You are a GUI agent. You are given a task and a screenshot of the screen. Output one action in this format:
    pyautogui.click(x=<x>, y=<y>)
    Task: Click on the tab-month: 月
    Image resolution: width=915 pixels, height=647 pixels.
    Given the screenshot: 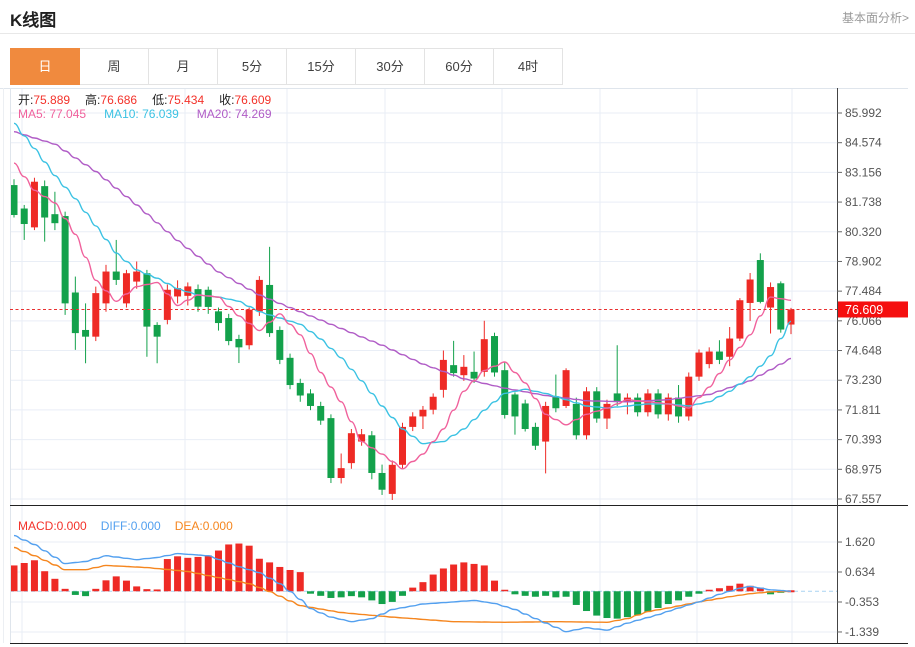 What is the action you would take?
    pyautogui.click(x=183, y=66)
    